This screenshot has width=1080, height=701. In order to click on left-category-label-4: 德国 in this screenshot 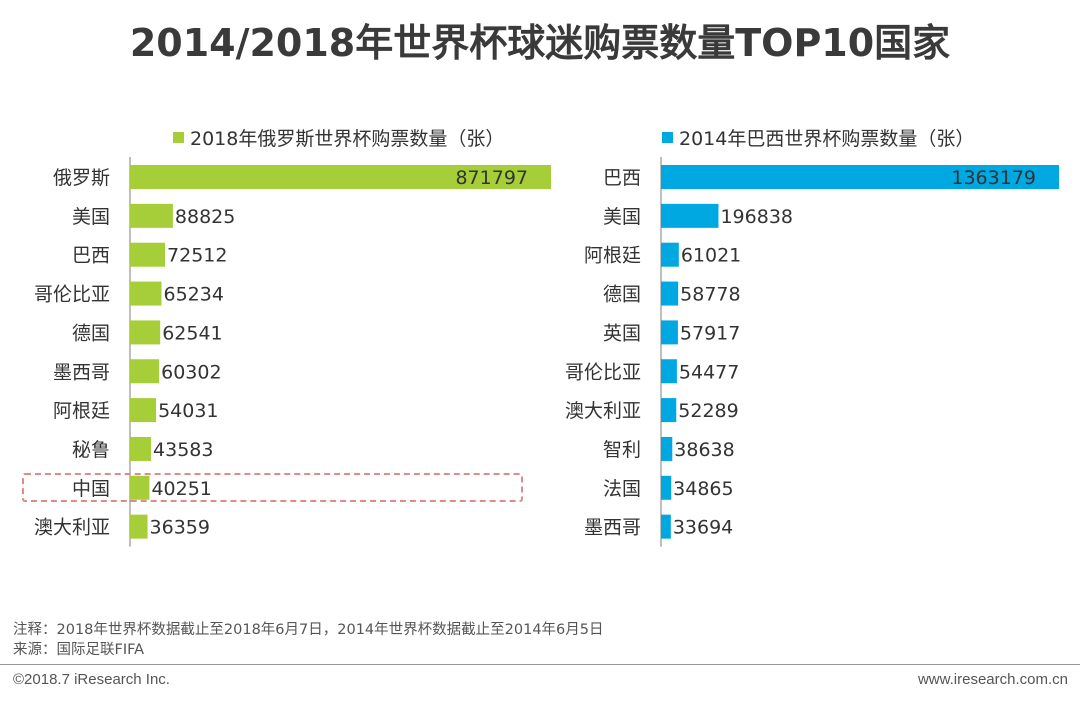, I will do `click(91, 333)`.